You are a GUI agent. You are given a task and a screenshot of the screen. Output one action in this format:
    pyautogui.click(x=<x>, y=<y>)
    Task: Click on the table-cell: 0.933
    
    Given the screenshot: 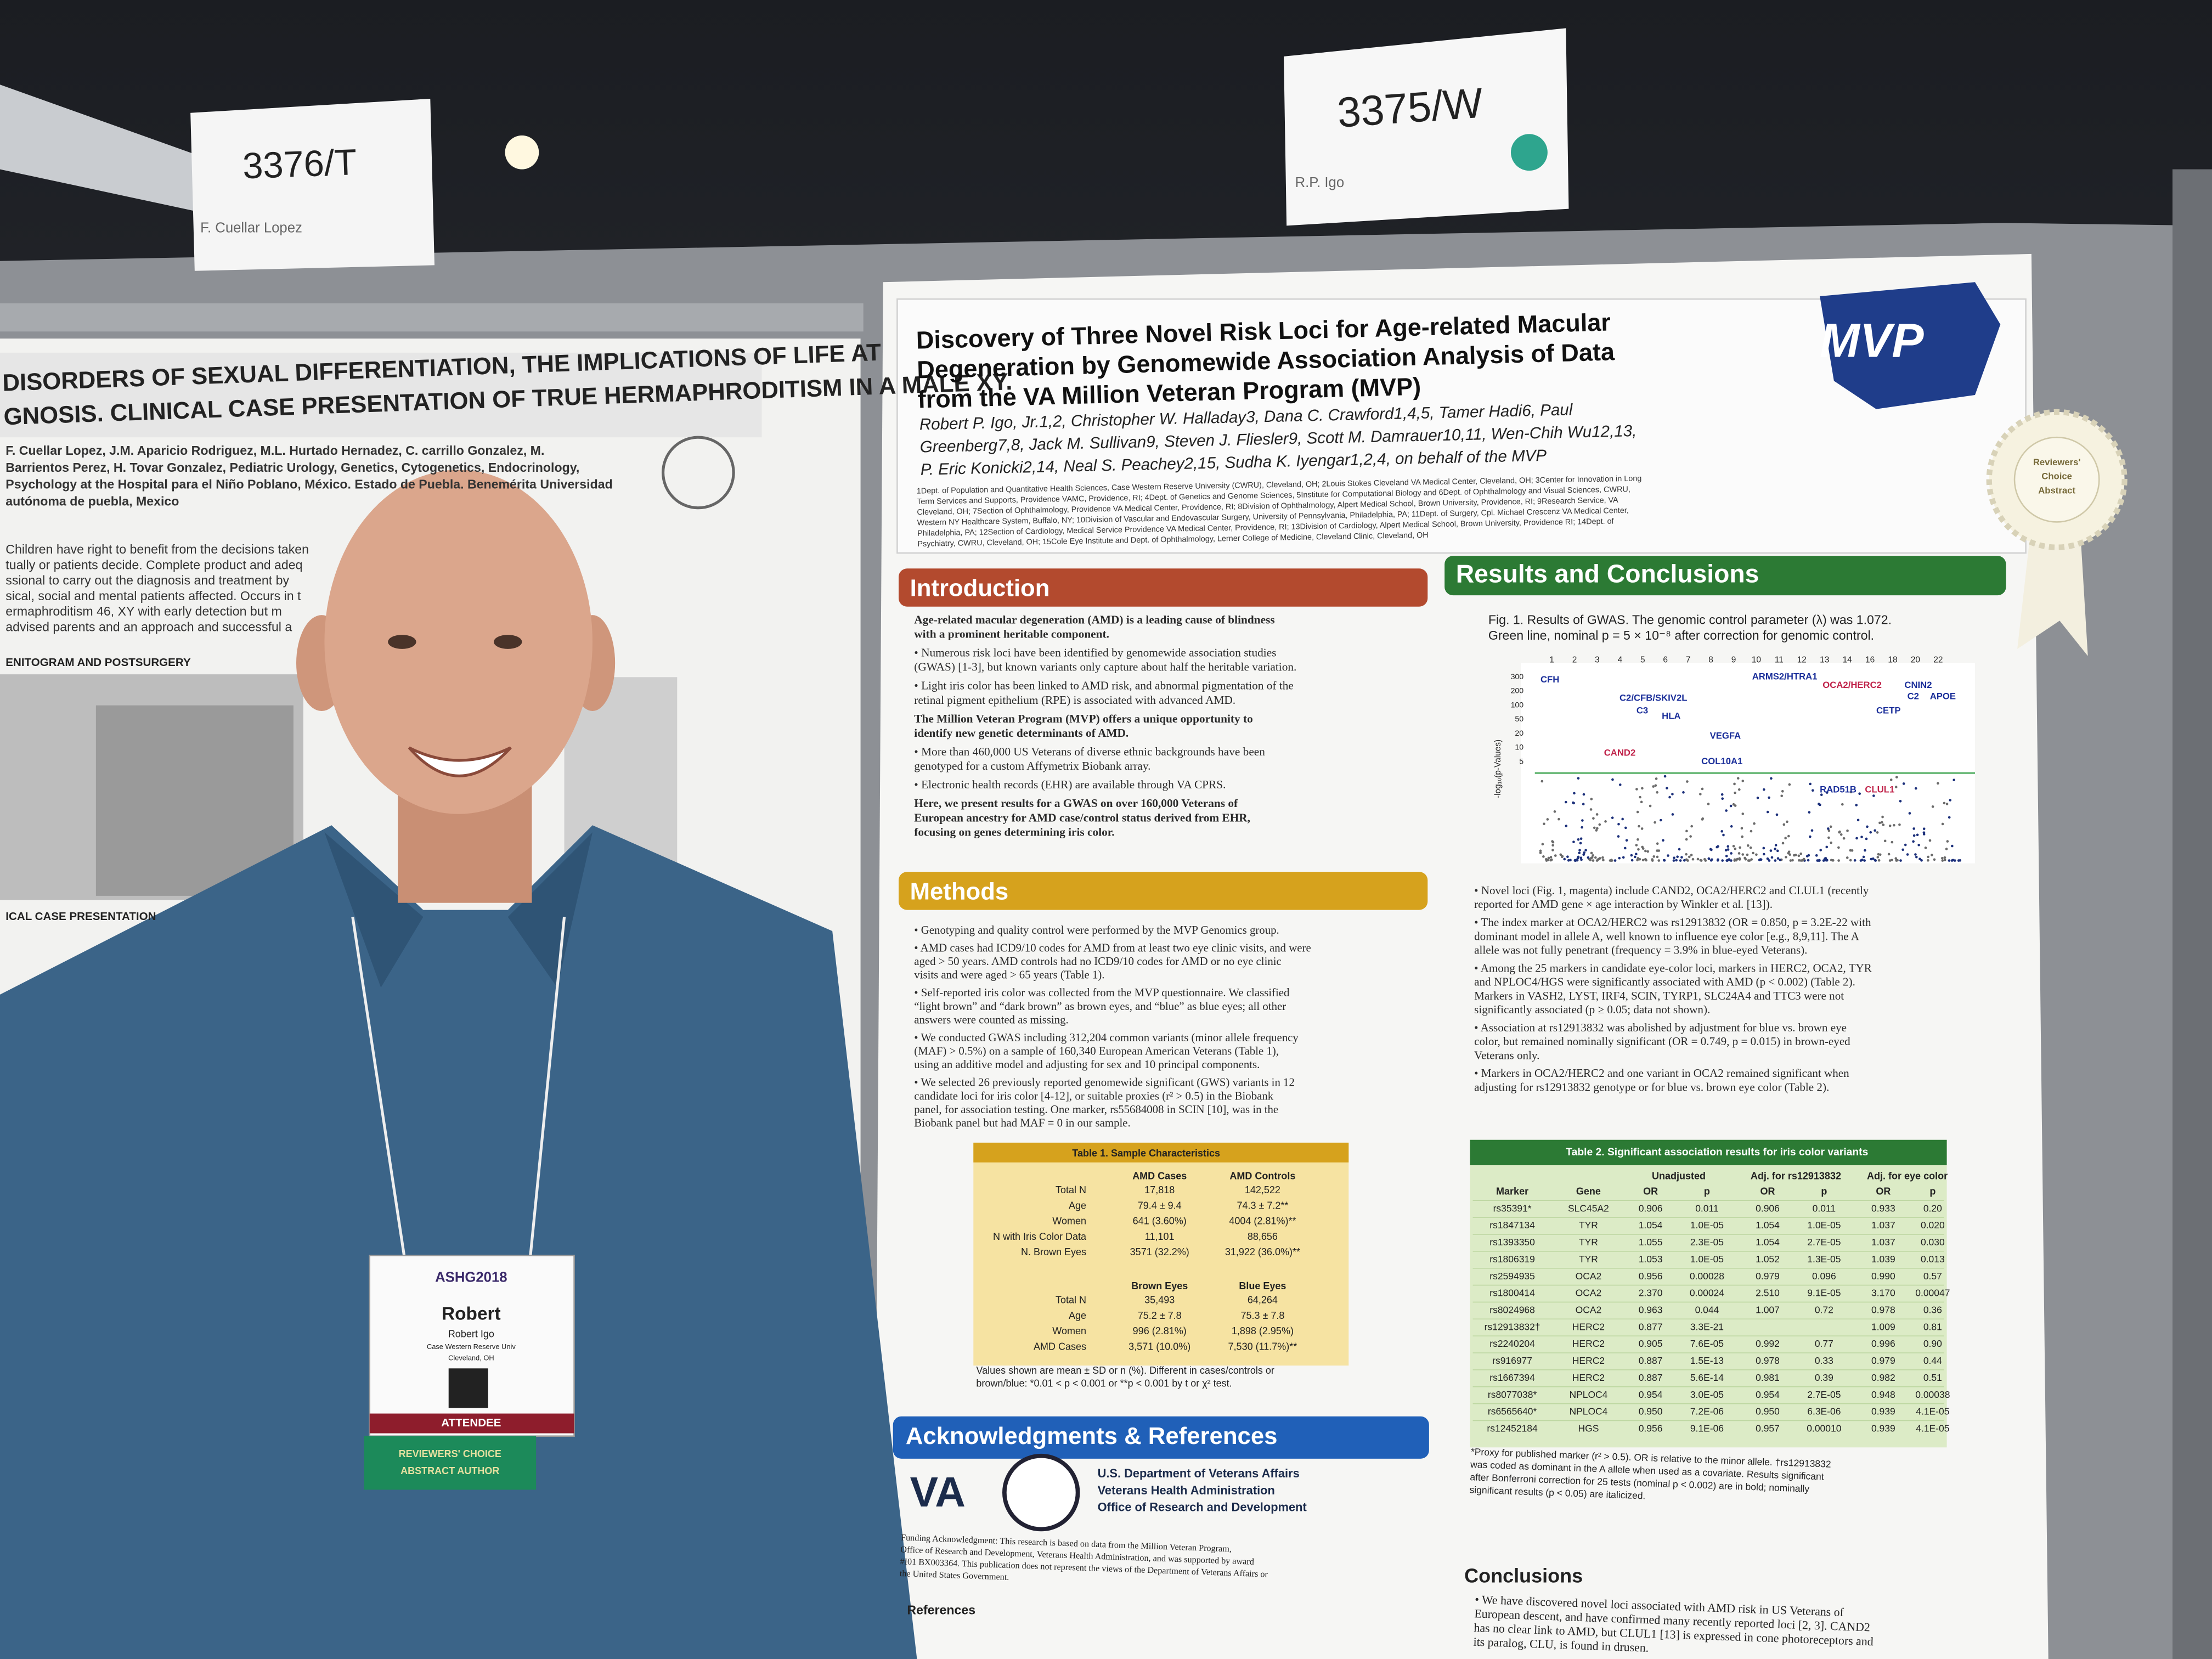 What is the action you would take?
    pyautogui.click(x=1883, y=1208)
    